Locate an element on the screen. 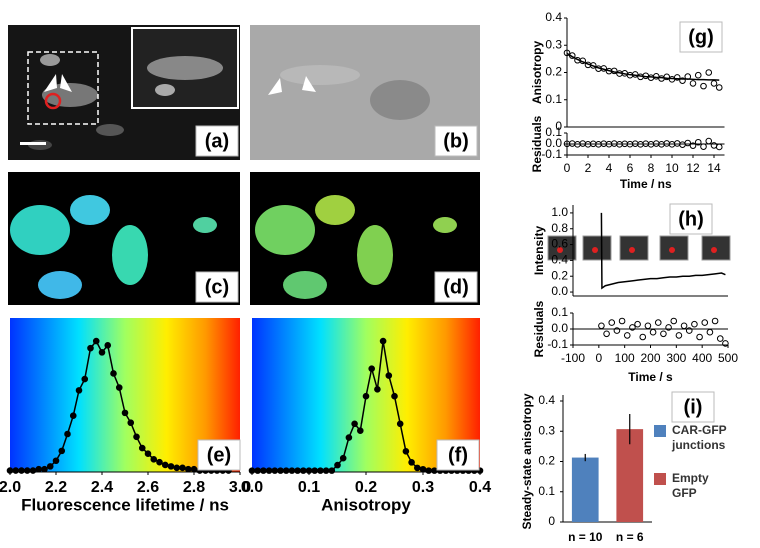  y-axis-label: Residuals is located at coordinates (539, 328).